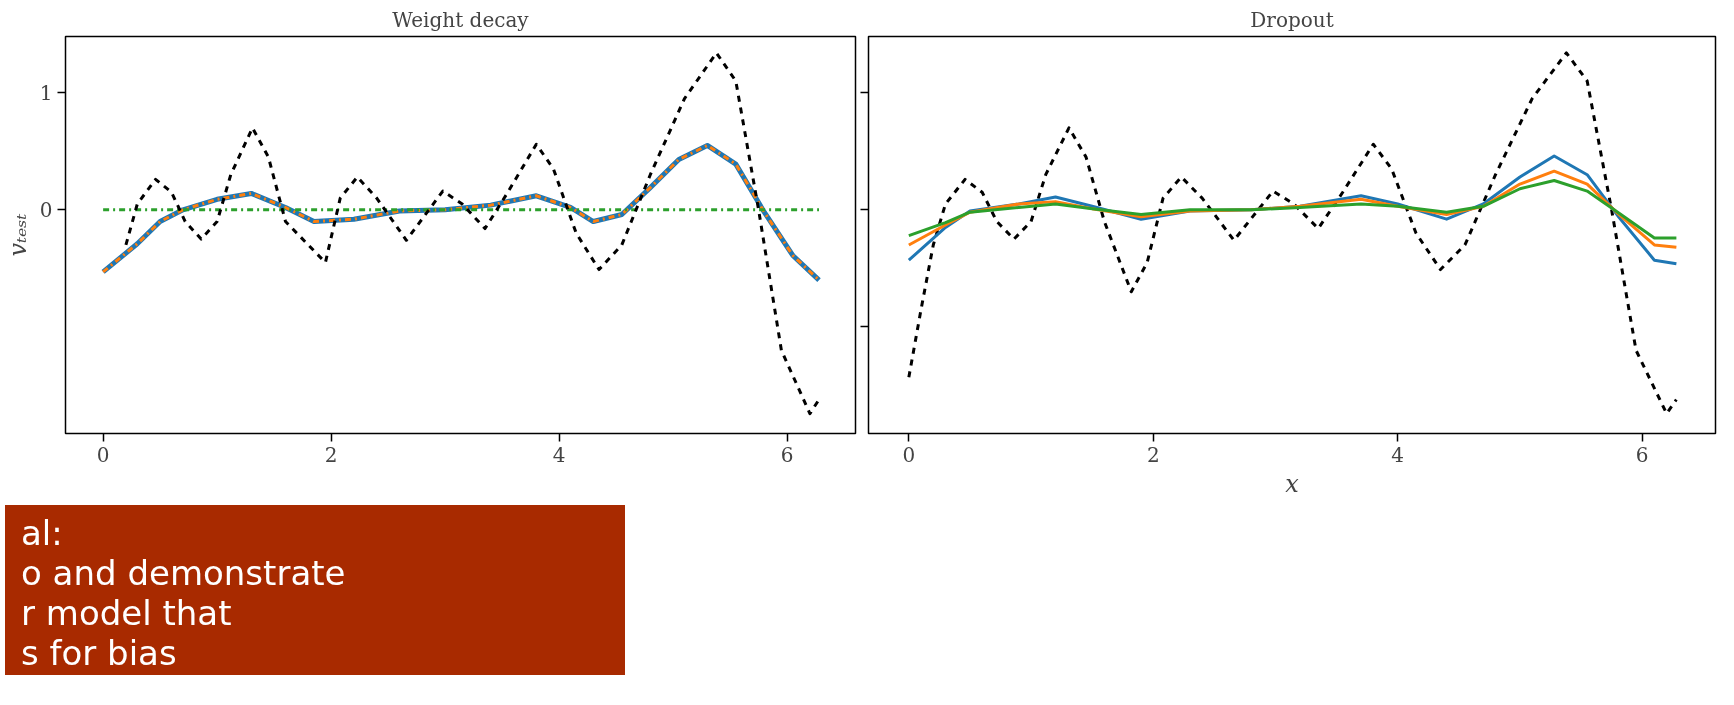 This screenshot has width=1734, height=705. I want to click on text: r model that, so click(126, 613).